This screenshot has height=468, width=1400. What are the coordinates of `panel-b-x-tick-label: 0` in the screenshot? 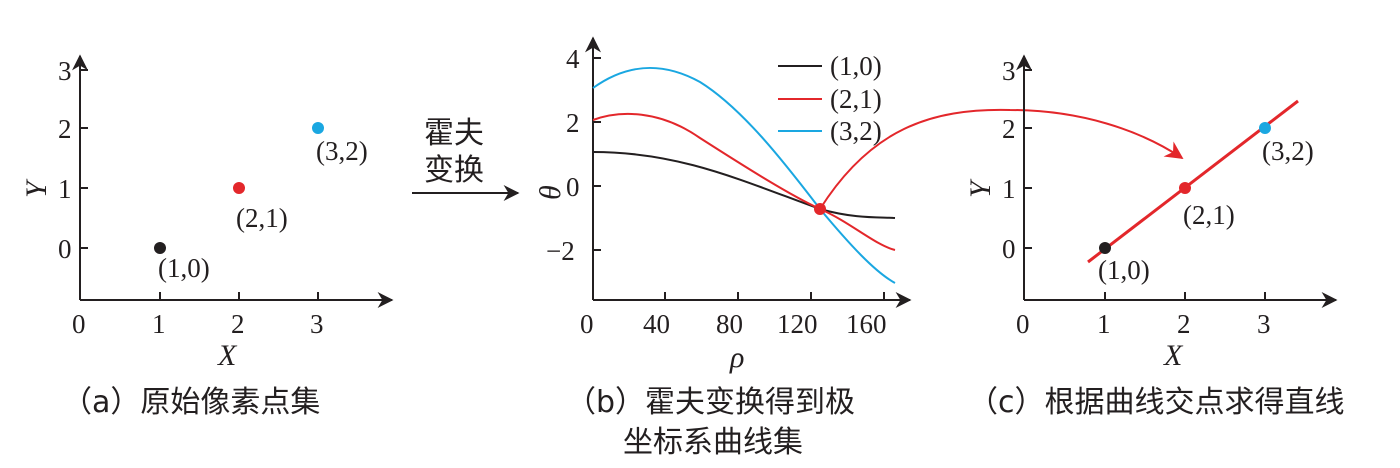 It's located at (587, 324).